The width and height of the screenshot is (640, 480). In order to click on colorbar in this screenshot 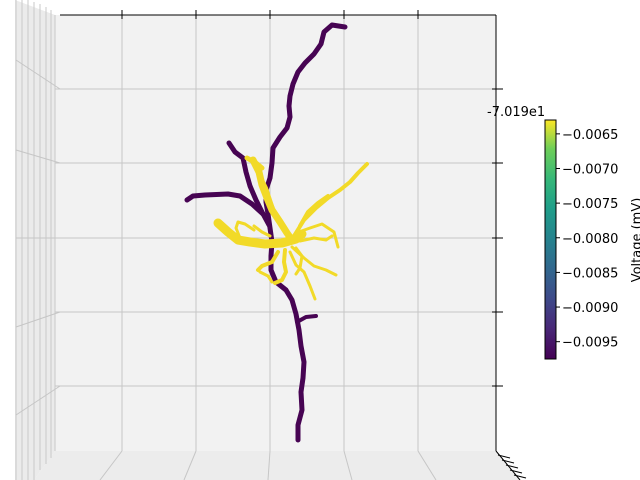, I will do `click(550, 239)`.